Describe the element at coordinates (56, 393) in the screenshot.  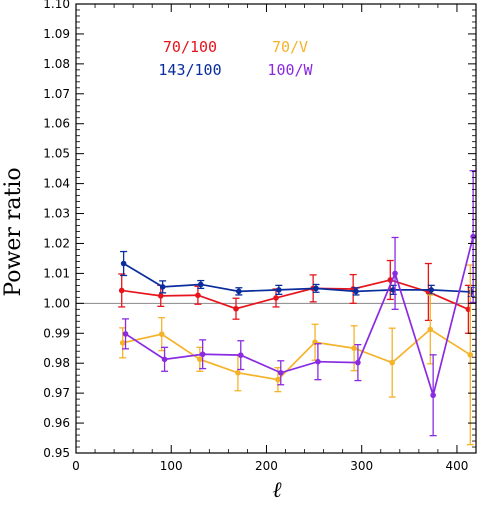
I see `y-tick-label: 0.97` at that location.